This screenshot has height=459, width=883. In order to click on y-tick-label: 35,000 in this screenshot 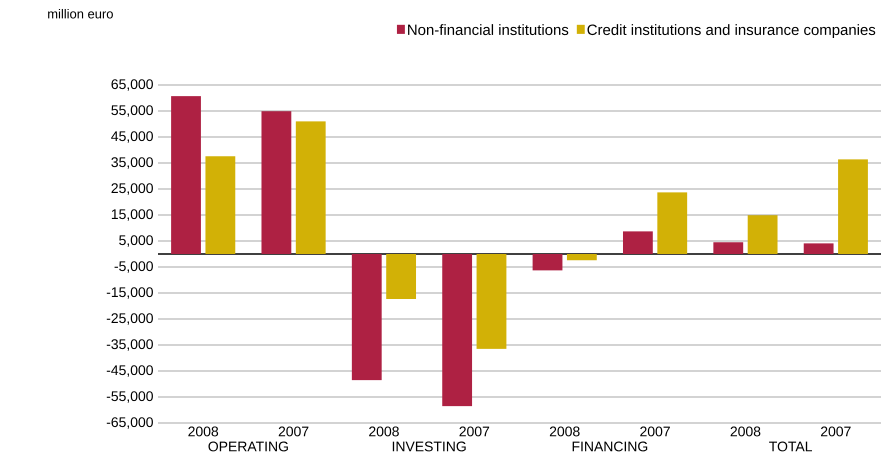, I will do `click(132, 163)`.